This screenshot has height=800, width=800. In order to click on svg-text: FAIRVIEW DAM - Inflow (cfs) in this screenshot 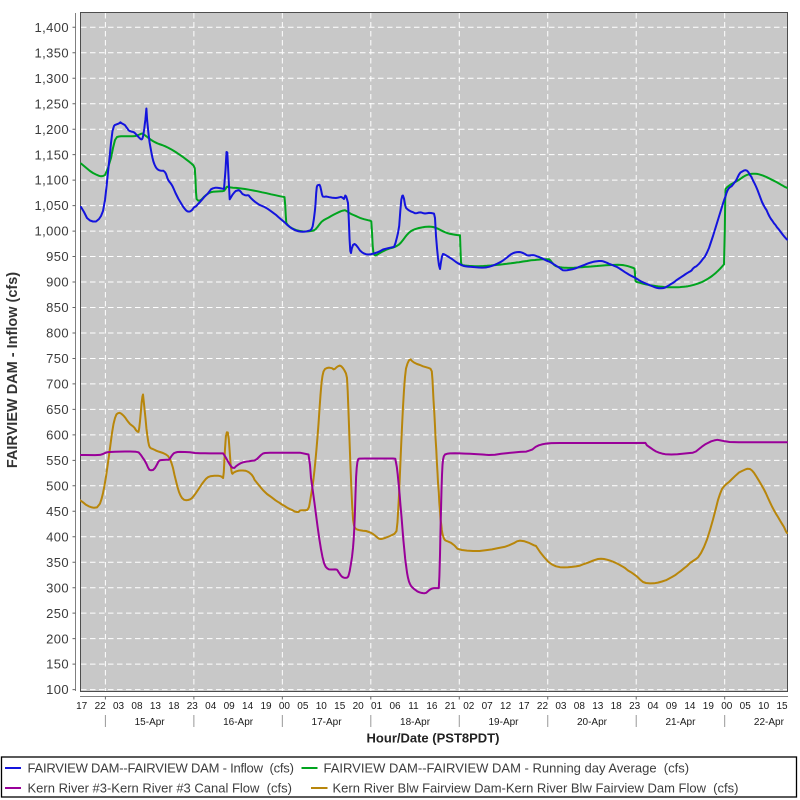, I will do `click(13, 370)`.